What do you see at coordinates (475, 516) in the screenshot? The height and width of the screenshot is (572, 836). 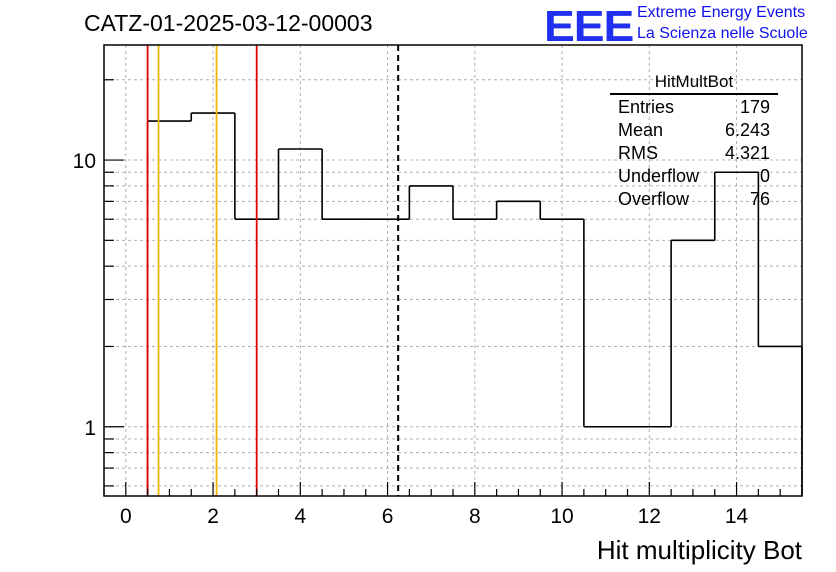 I see `x-tick-label: 8` at bounding box center [475, 516].